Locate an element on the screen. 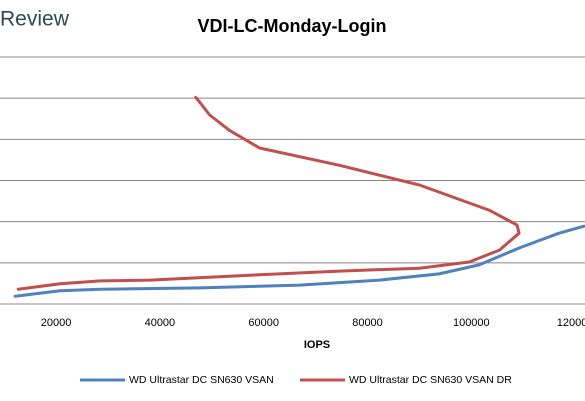  legend-label: WD Ultrastar DC SN630 VSAN is located at coordinates (201, 380).